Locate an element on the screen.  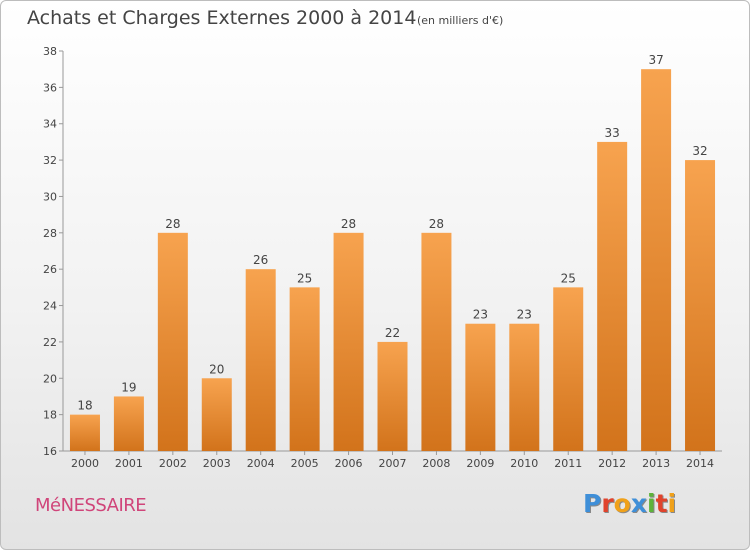
bar-2010 is located at coordinates (524, 387).